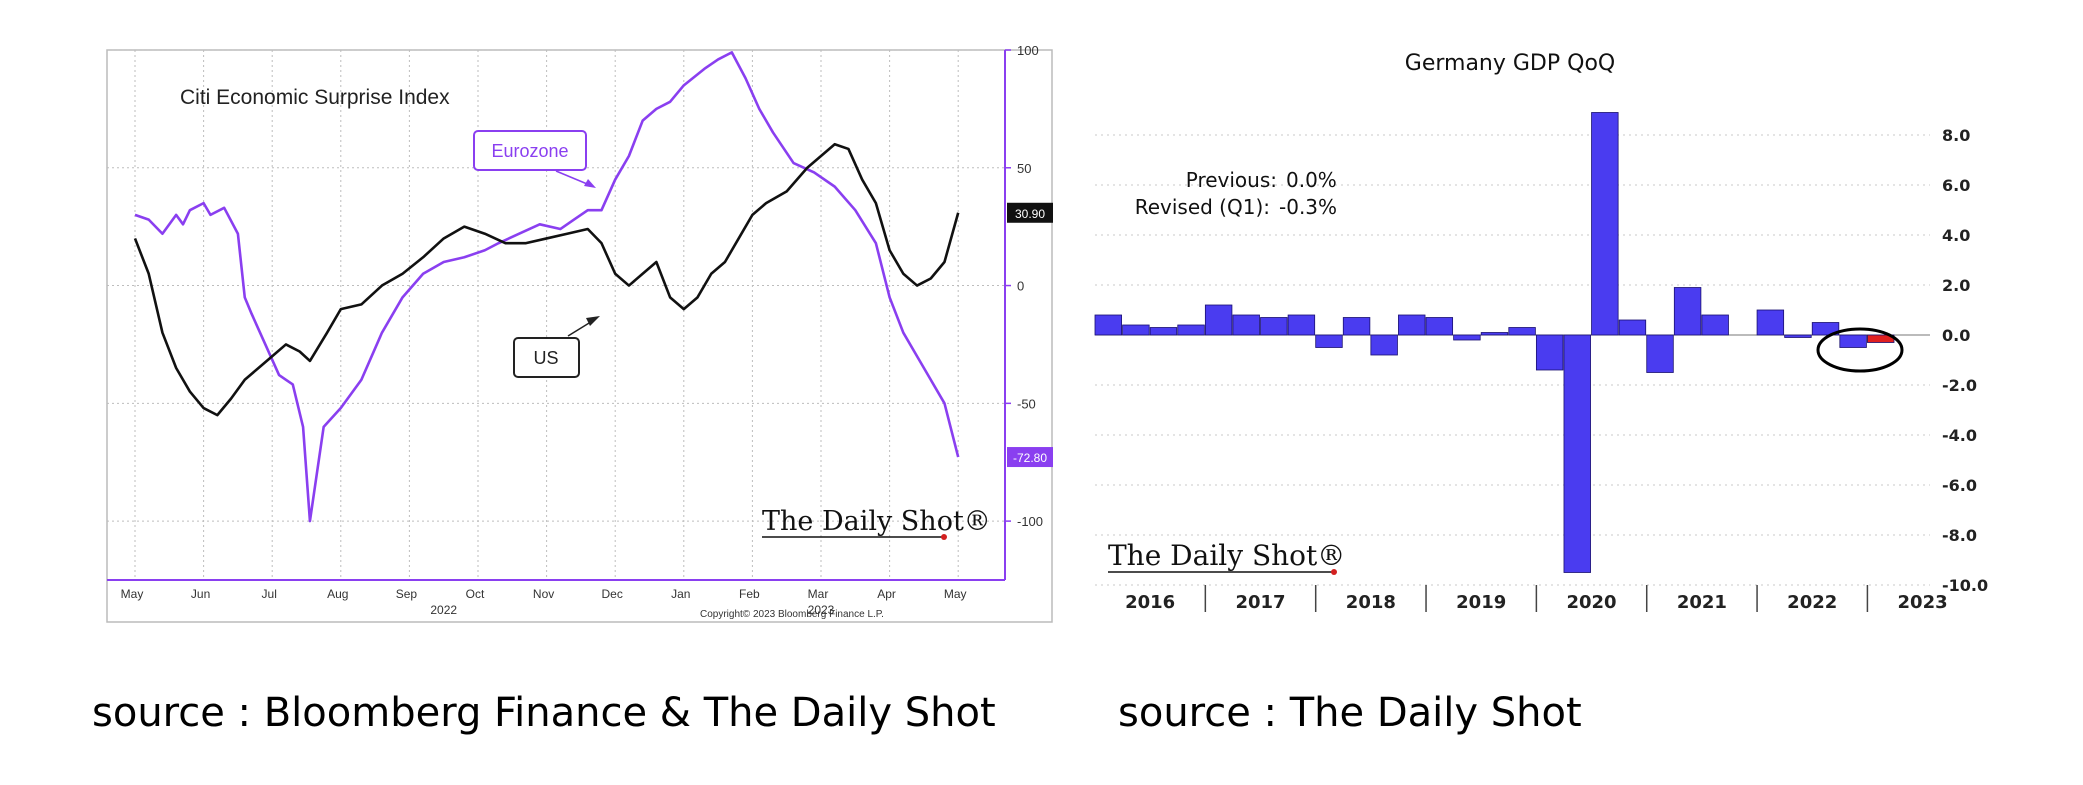 The width and height of the screenshot is (2083, 785). I want to click on right-chart-title: Germany GDP QoQ, so click(1510, 63).